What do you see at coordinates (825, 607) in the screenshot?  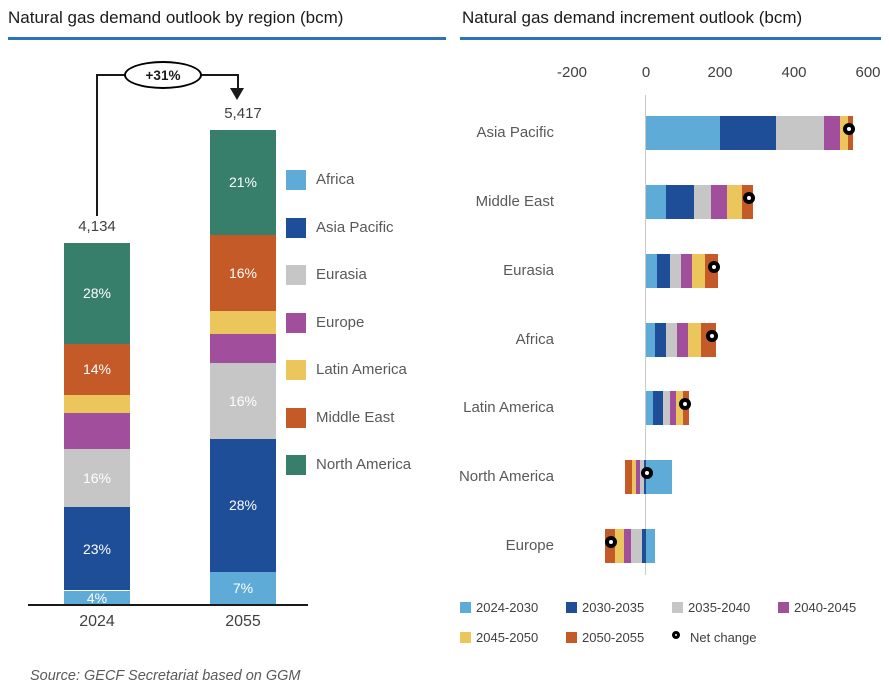 I see `legend-label-2040-2045: 2040-2045` at bounding box center [825, 607].